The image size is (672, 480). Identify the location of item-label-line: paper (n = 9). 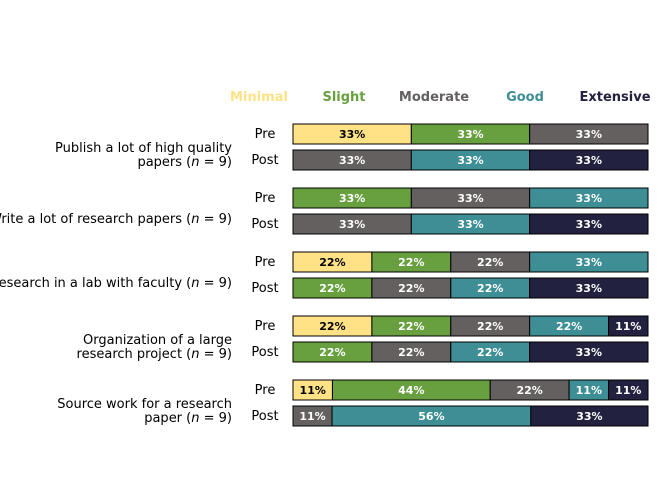
(188, 418).